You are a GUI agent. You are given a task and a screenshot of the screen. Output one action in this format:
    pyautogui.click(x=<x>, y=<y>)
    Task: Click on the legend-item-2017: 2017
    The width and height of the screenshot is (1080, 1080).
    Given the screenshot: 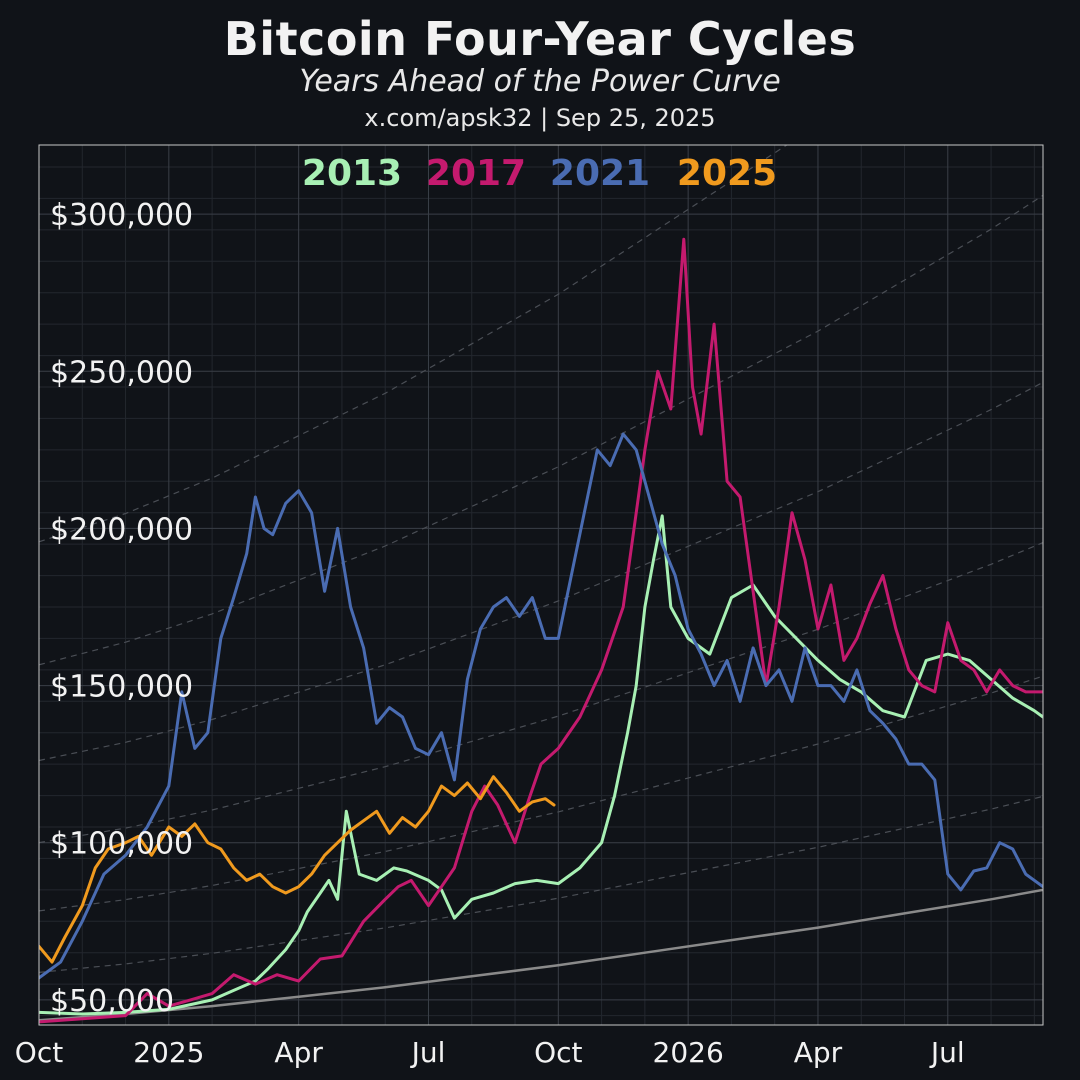 What is the action you would take?
    pyautogui.click(x=476, y=173)
    